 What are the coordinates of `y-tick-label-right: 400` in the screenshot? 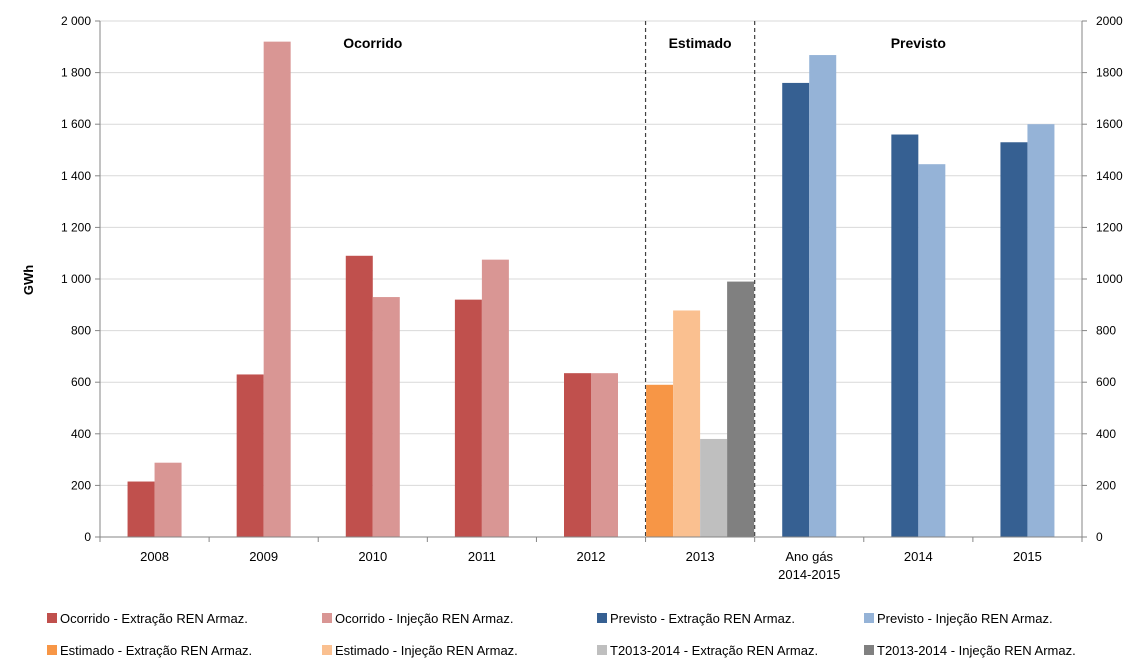 It's located at (1106, 434).